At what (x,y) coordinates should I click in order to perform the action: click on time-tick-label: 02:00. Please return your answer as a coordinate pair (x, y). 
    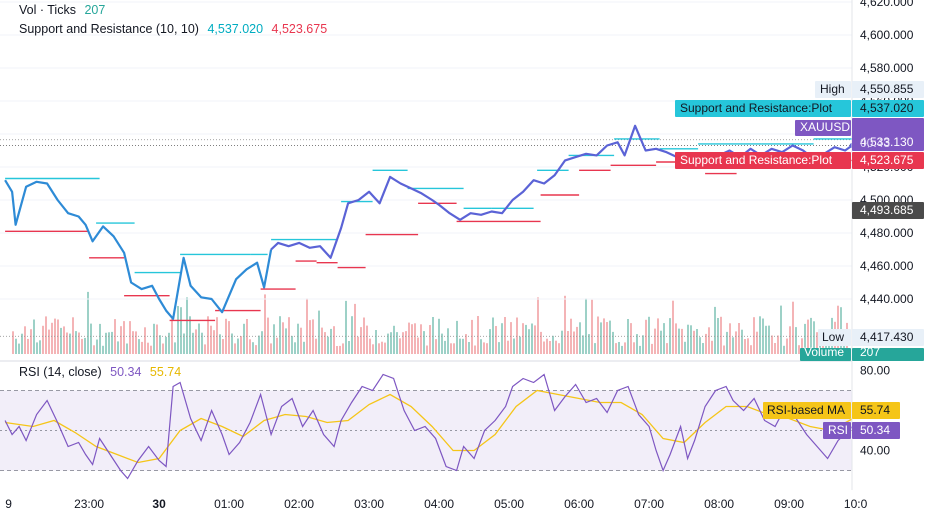
    Looking at the image, I should click on (299, 504).